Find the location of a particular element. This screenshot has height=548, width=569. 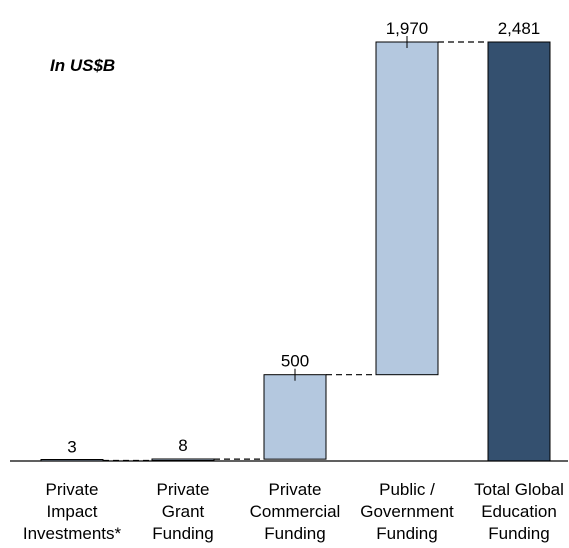

category-label-1: Private Impact Investments* is located at coordinates (72, 512).